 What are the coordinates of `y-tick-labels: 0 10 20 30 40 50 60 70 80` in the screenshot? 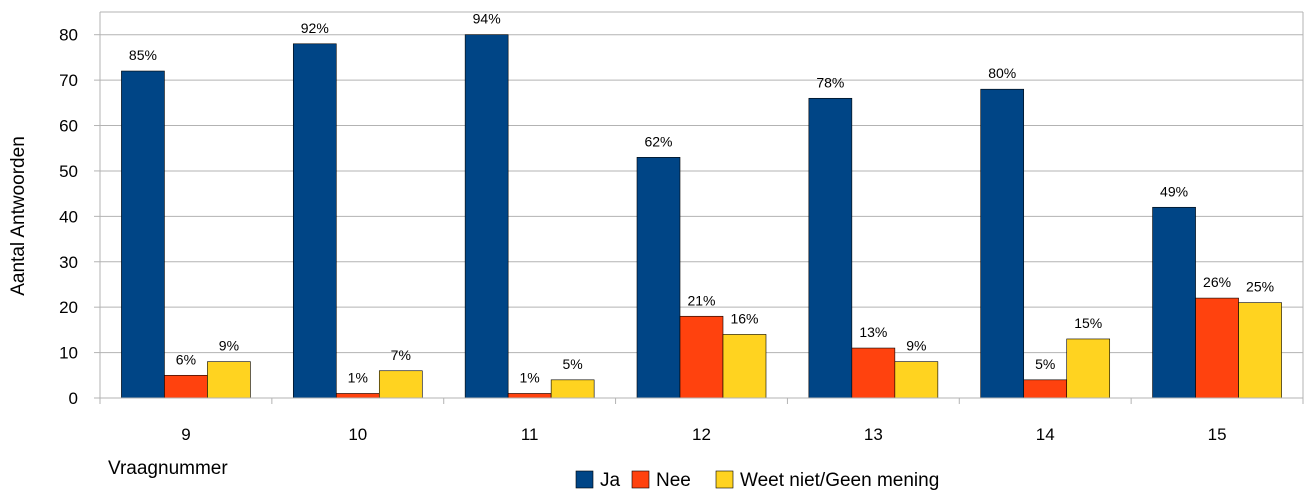 It's located at (68, 217).